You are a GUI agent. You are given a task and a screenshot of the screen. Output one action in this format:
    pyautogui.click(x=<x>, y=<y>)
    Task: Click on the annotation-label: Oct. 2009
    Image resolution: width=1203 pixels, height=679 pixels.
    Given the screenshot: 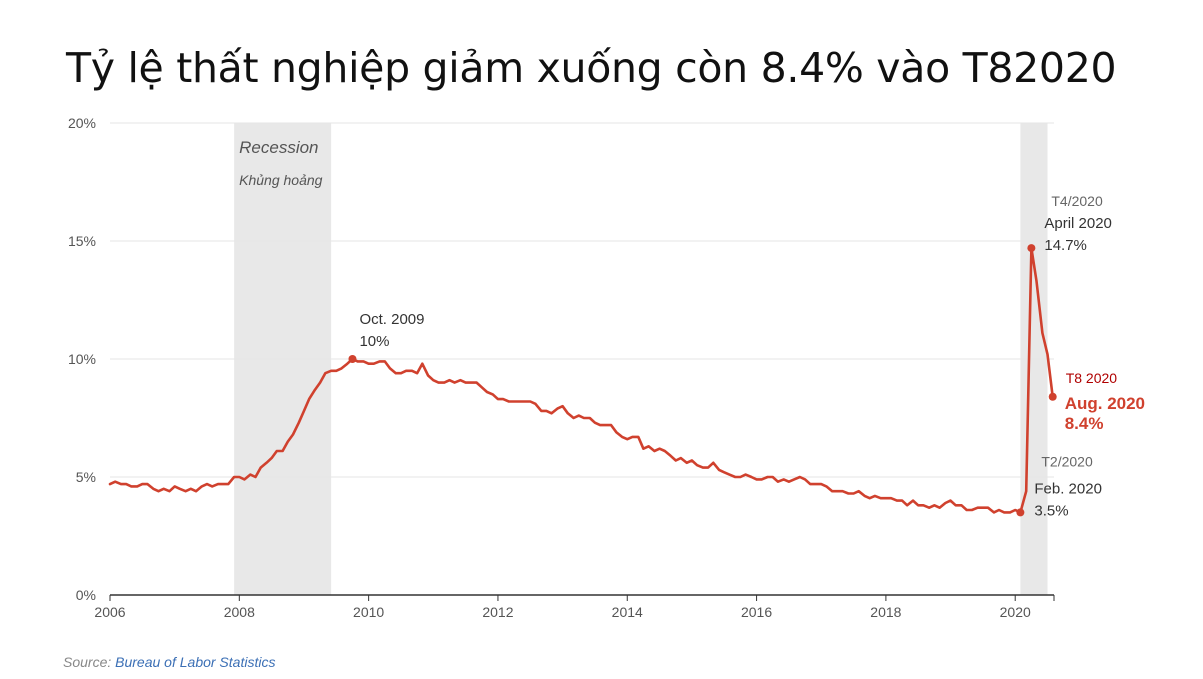 What is the action you would take?
    pyautogui.click(x=391, y=319)
    